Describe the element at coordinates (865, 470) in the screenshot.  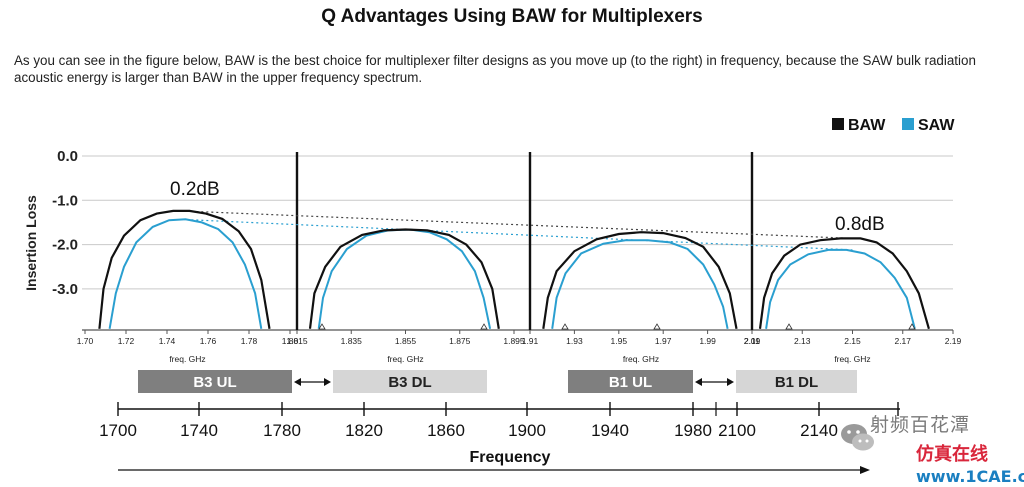
I see `frequency-arrow-head` at that location.